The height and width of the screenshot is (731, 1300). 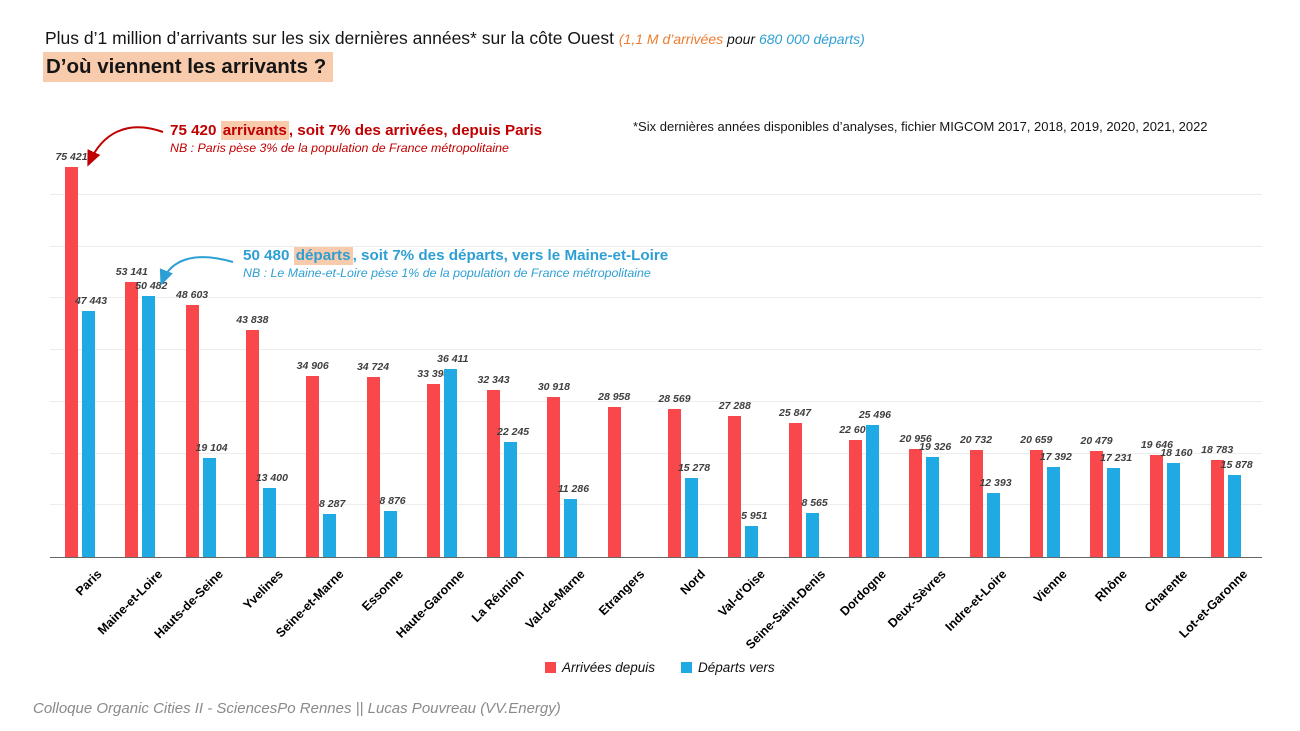 I want to click on value-label-arrivals: 48 603, so click(x=192, y=295).